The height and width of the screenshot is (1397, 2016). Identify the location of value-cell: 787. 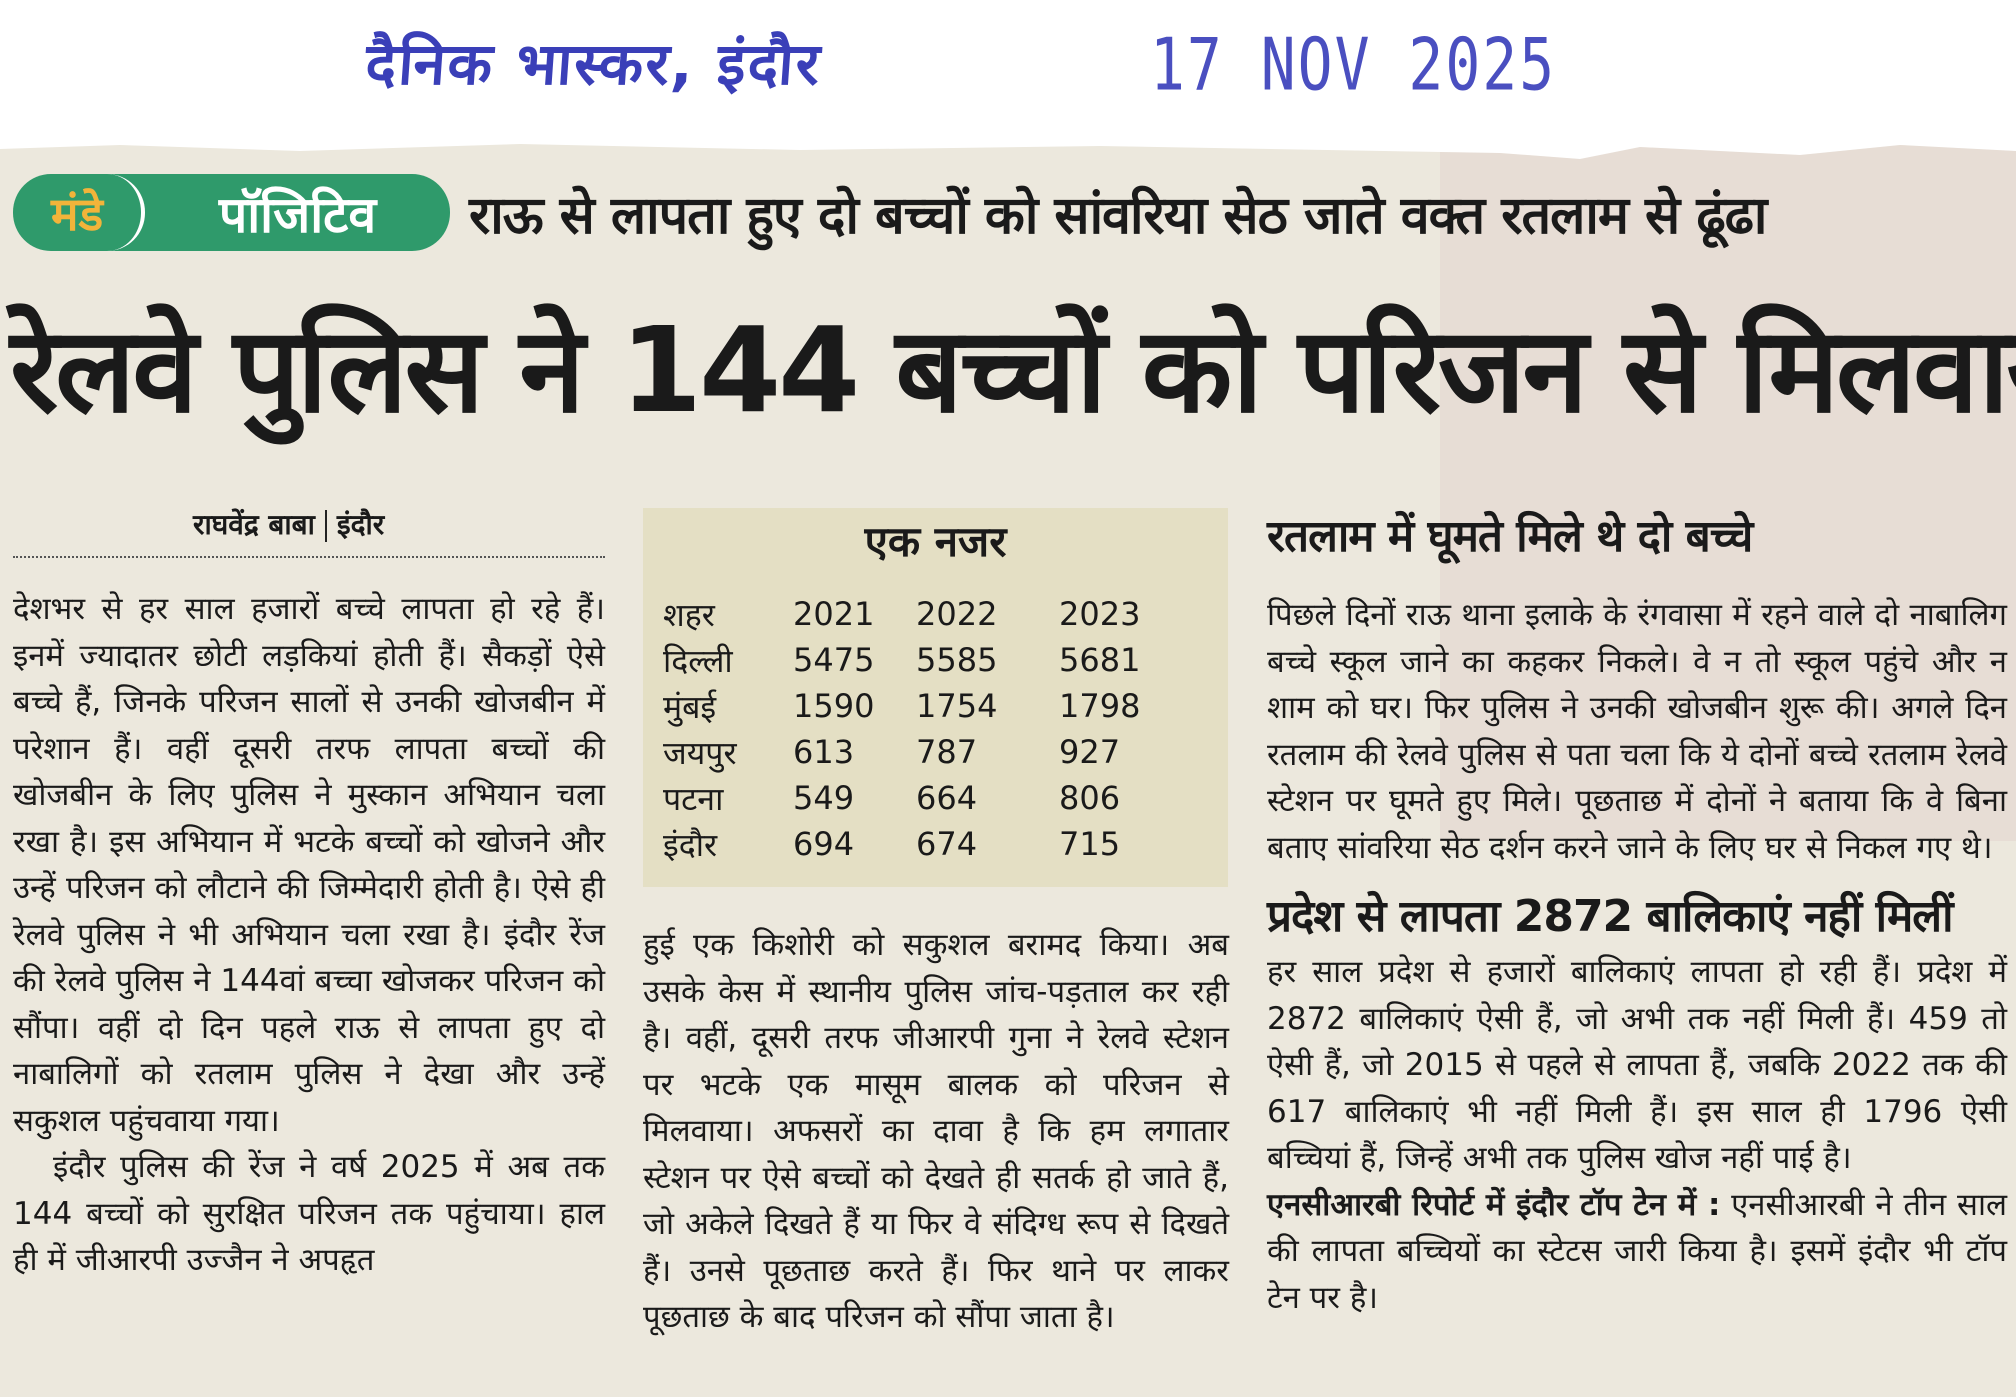
(947, 752).